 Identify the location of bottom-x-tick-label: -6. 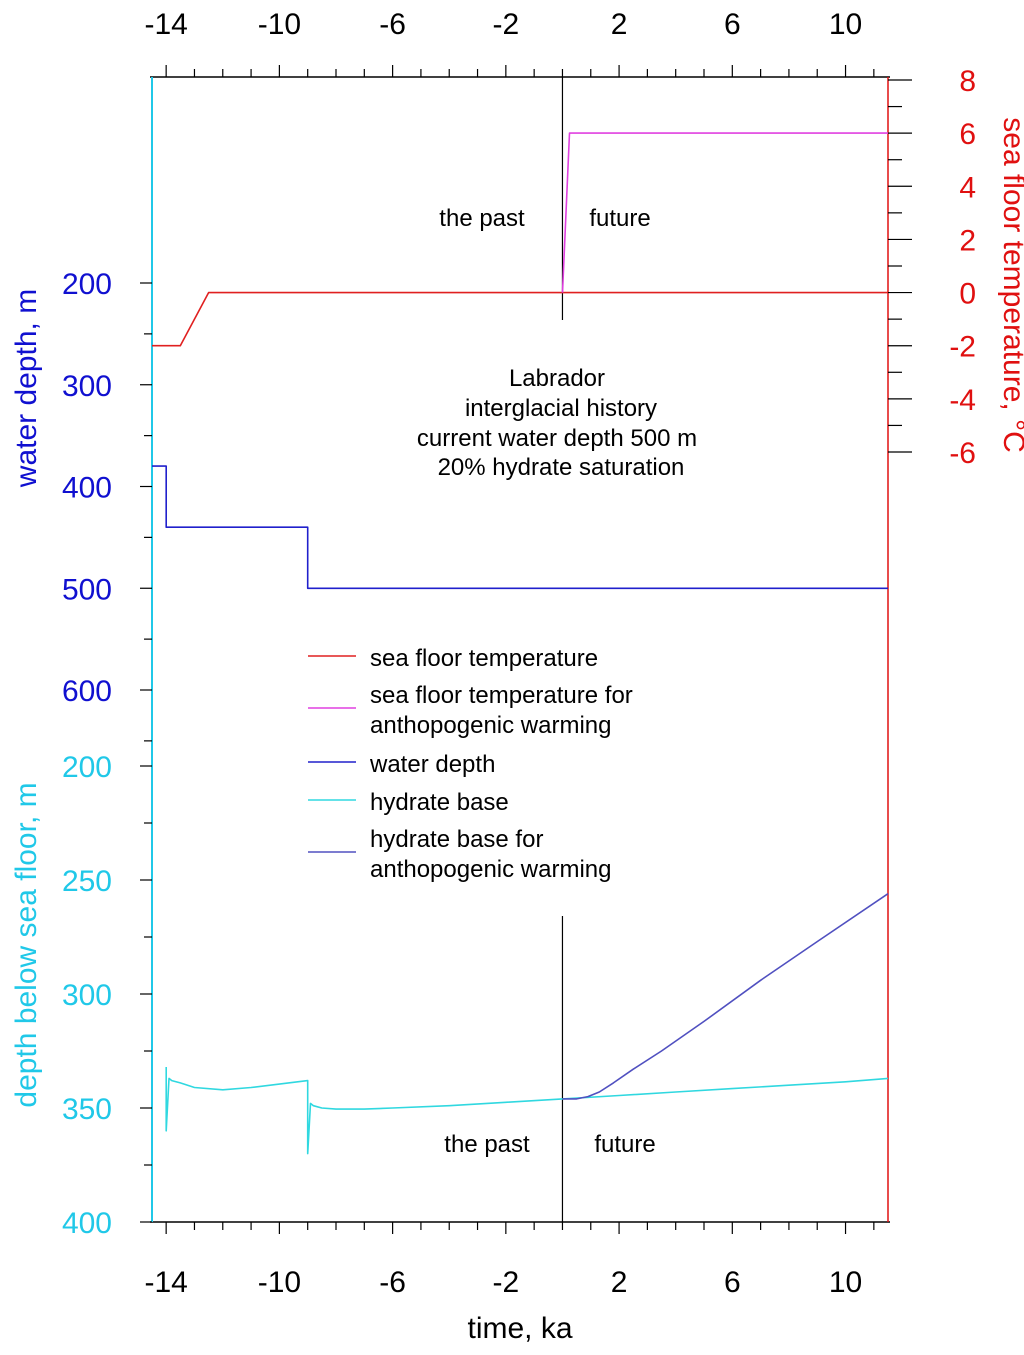
(392, 1282).